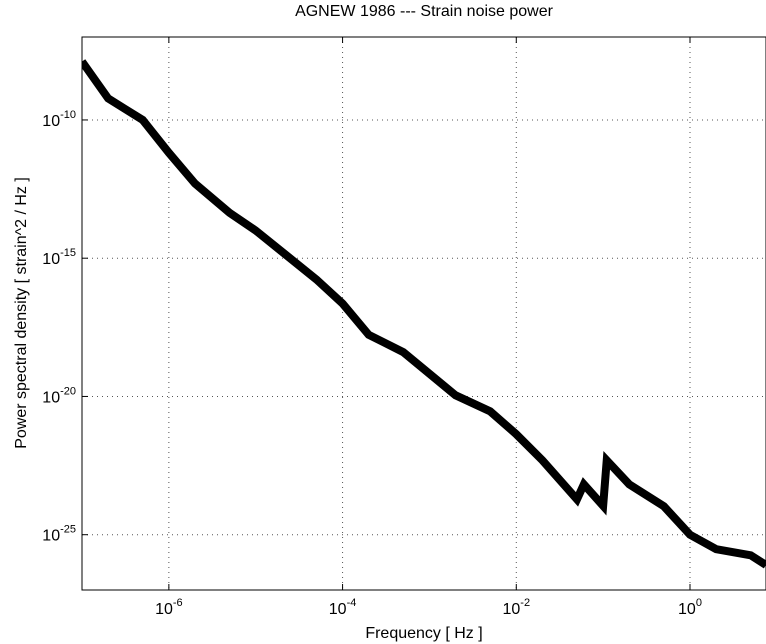  Describe the element at coordinates (423, 633) in the screenshot. I see `x-axis-label: Frequency [ Hz ]` at that location.